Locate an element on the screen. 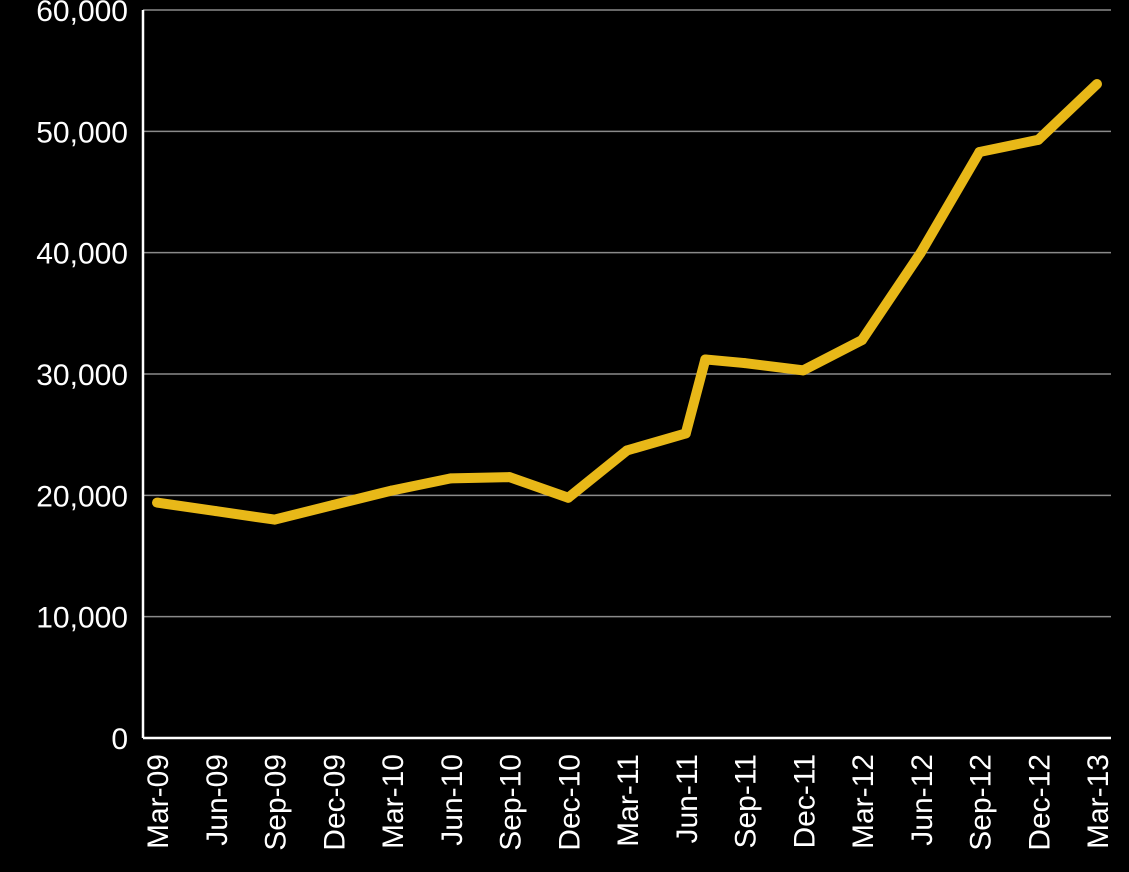  y-axis-ticks: 0 10,000 20,000 30,000 40,000 50,000 60,000 is located at coordinates (82, 378).